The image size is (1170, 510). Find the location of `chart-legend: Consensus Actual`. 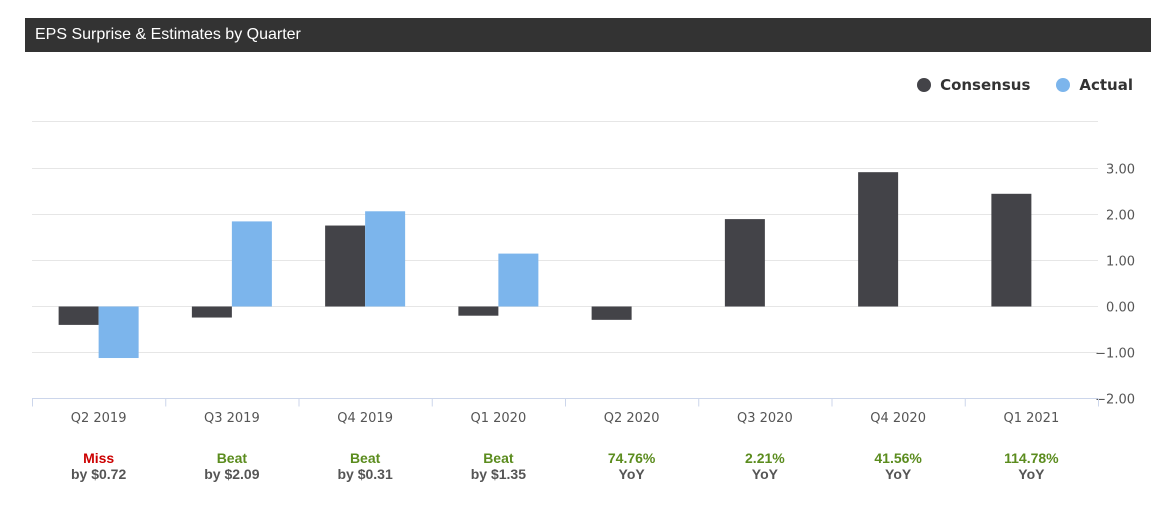

chart-legend: Consensus Actual is located at coordinates (1012, 85).